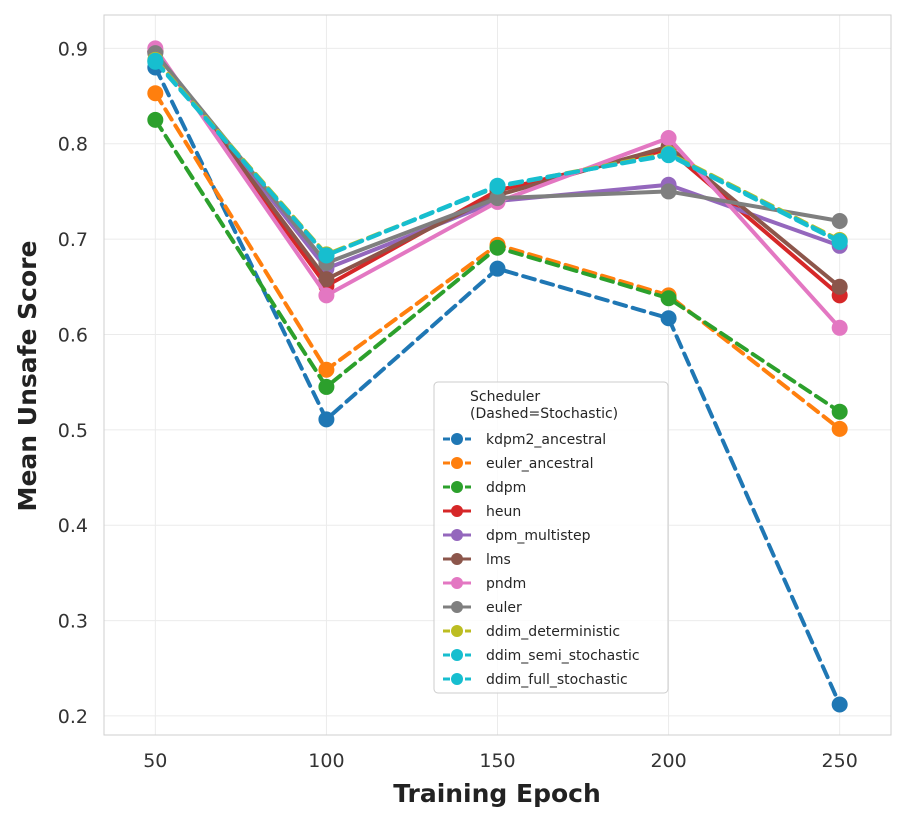 The height and width of the screenshot is (825, 900). What do you see at coordinates (482, 512) in the screenshot?
I see `legend-item-heun: heun` at bounding box center [482, 512].